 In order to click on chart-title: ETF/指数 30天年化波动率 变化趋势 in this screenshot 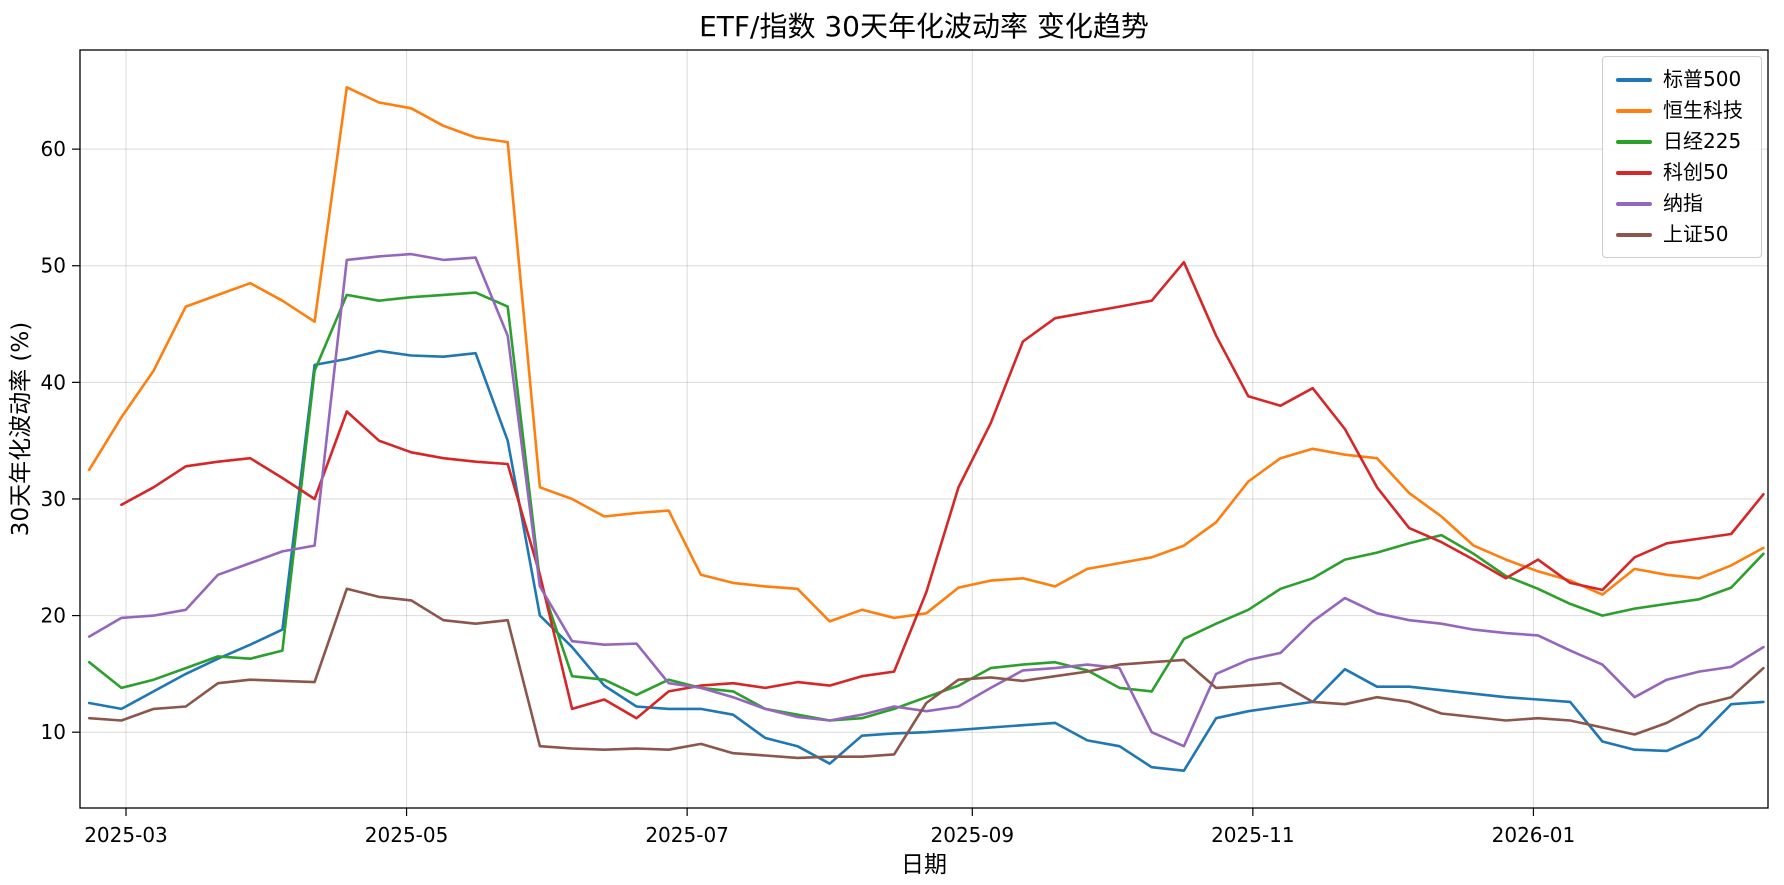, I will do `click(924, 26)`.